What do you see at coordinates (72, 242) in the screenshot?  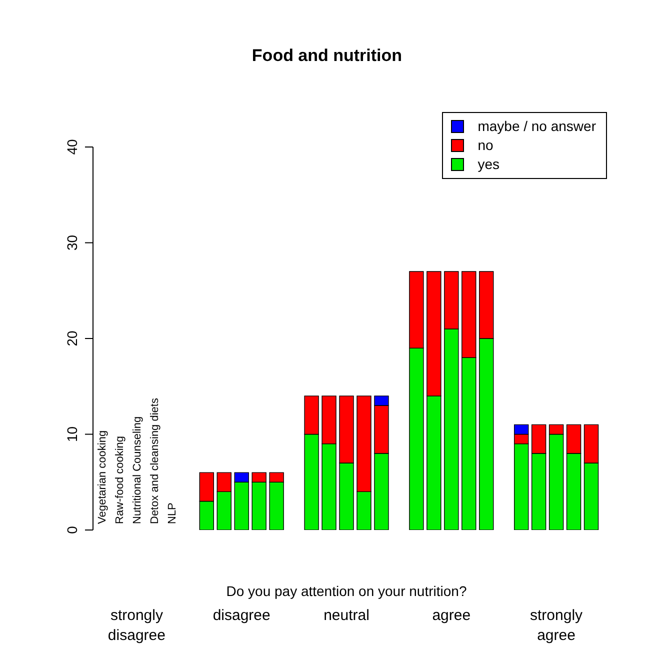 I see `y-tick-label: 30` at bounding box center [72, 242].